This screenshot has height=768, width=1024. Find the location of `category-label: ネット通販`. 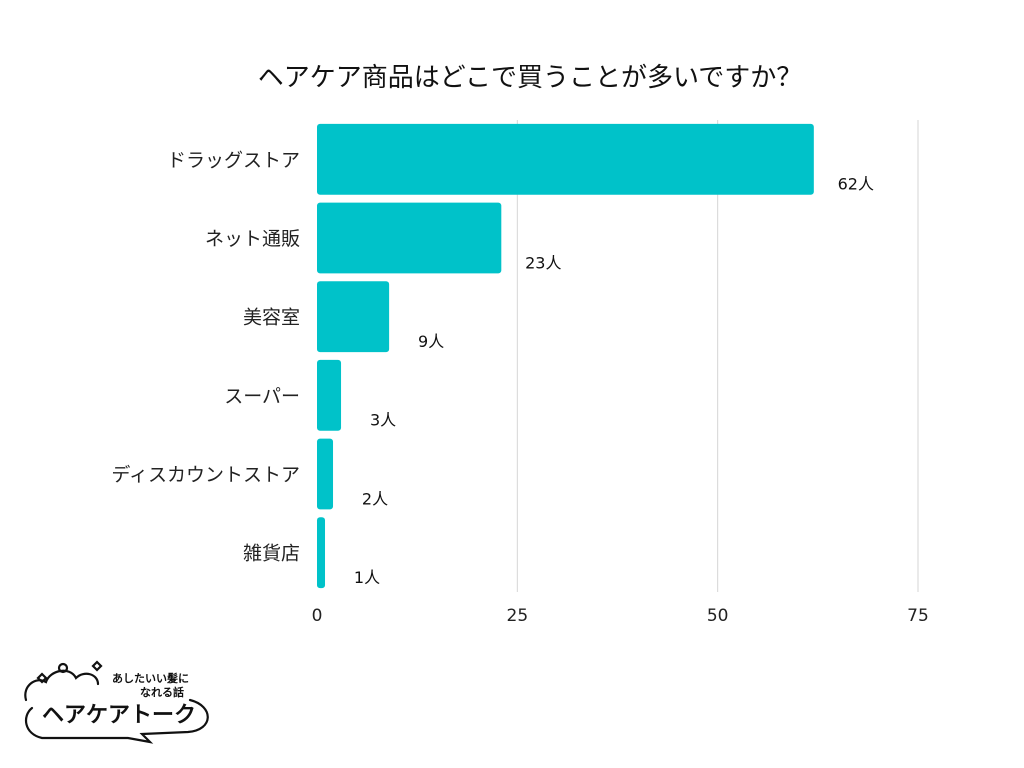

category-label: ネット通販 is located at coordinates (252, 239).